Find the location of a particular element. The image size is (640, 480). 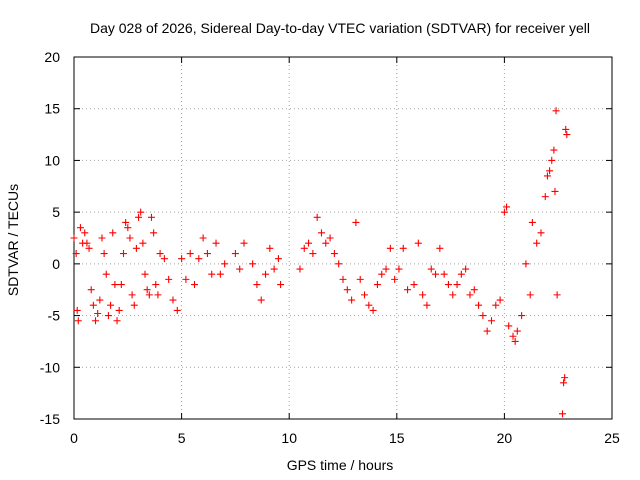

y-tick-labels: -15 -10 -5 0 5 10 15 20 is located at coordinates (50, 238).